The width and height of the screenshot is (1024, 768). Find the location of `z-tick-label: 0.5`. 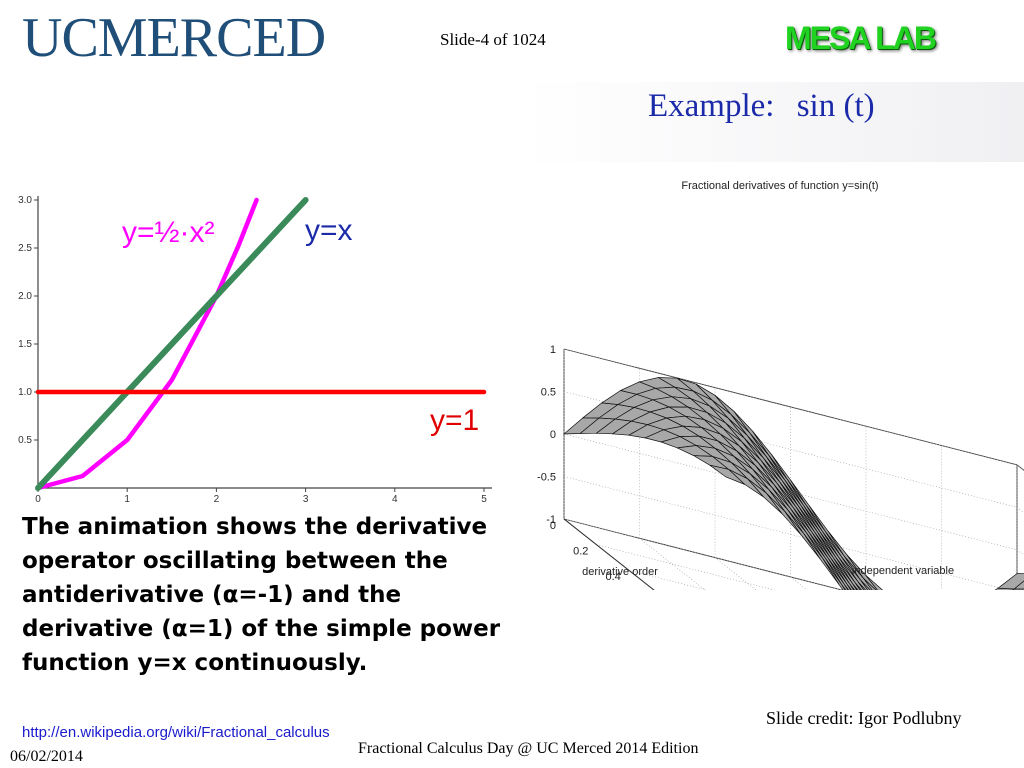

z-tick-label: 0.5 is located at coordinates (548, 393).